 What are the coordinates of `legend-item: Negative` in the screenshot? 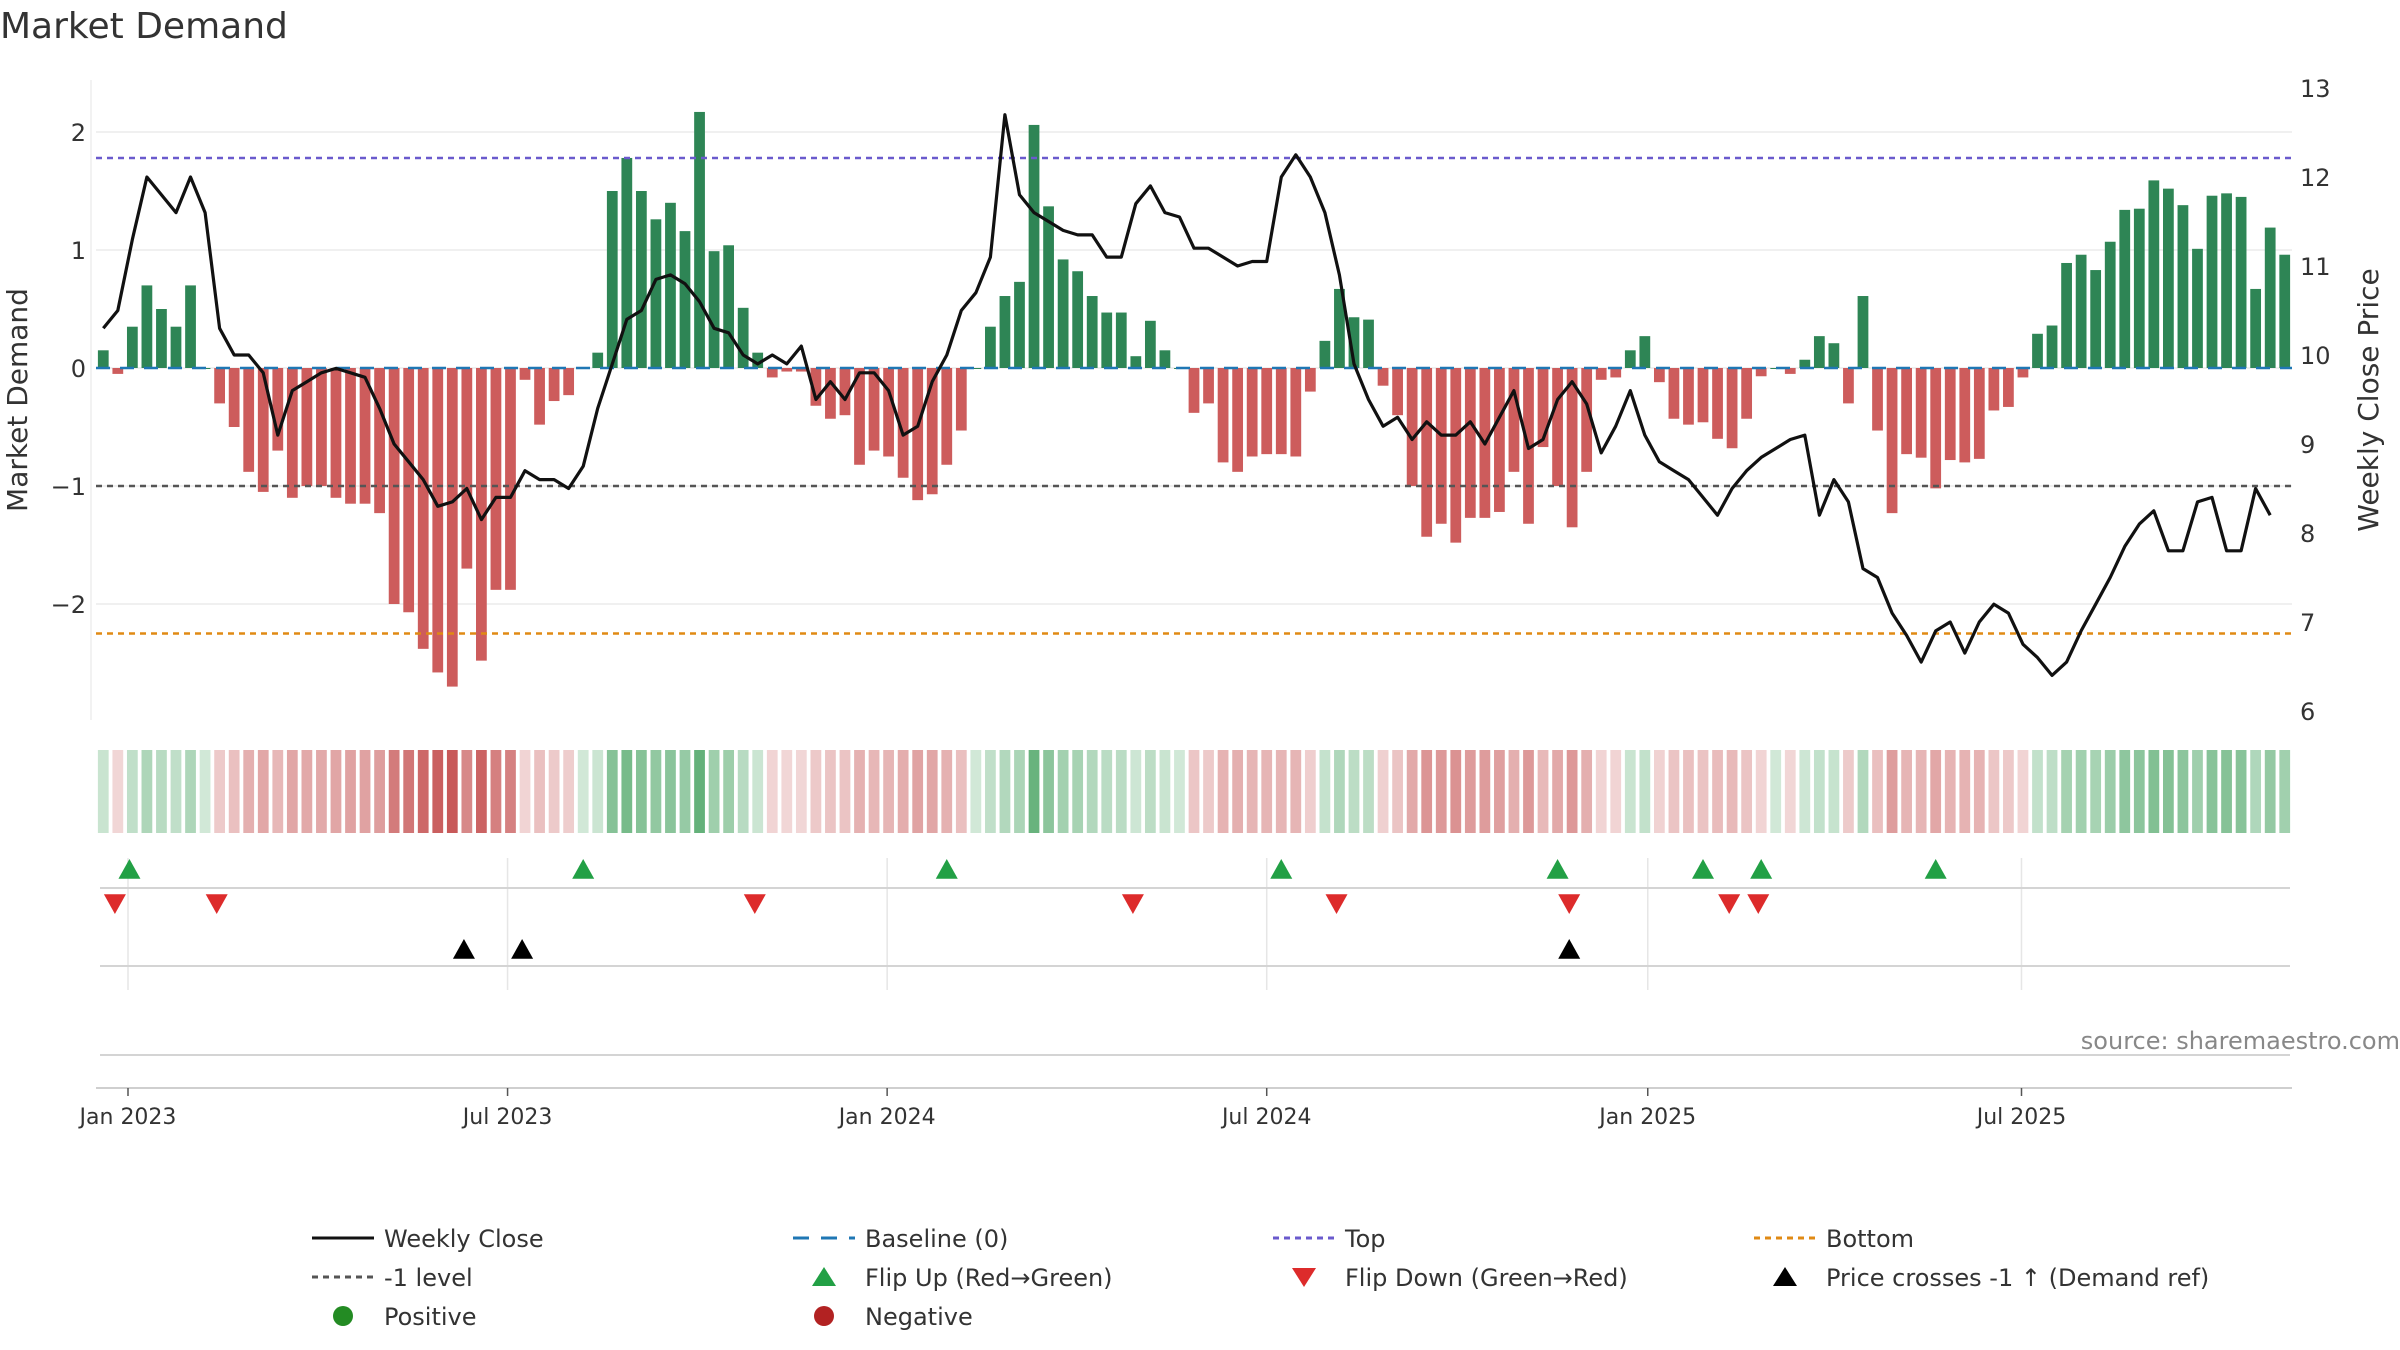 It's located at (893, 1317).